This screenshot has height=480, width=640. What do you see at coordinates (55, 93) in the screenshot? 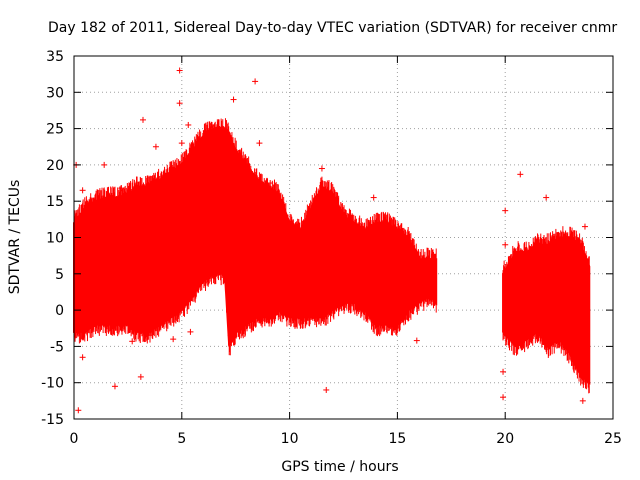
I see `y-tick-label: 30` at bounding box center [55, 93].